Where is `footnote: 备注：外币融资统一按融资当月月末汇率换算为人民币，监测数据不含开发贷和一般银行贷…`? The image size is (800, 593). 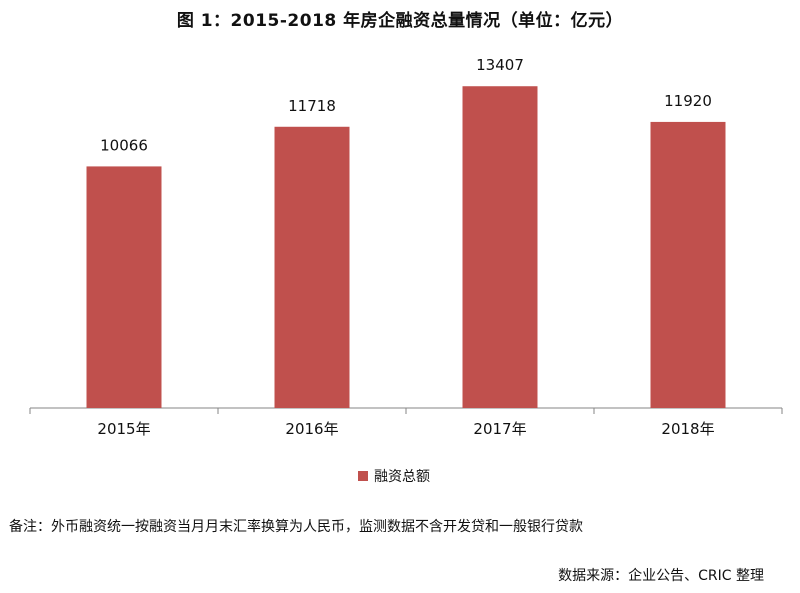
footnote: 备注：外币融资统一按融资当月月末汇率换算为人民币，监测数据不含开发贷和一般银行贷… is located at coordinates (296, 527).